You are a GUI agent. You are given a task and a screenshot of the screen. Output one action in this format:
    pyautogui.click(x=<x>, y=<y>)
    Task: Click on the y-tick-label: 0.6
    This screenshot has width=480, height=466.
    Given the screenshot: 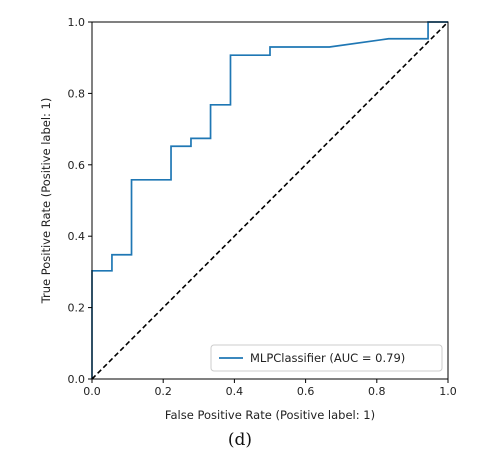 What is the action you would take?
    pyautogui.click(x=77, y=165)
    